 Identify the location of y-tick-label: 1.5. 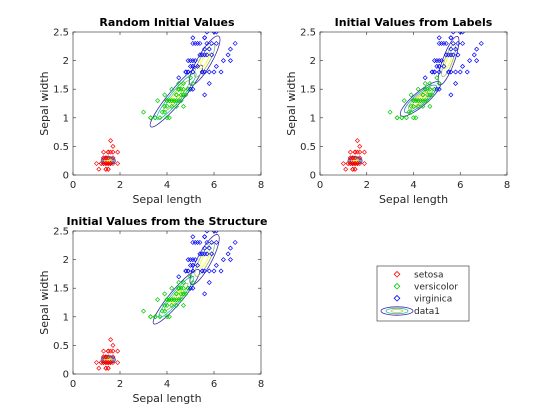
(61, 289).